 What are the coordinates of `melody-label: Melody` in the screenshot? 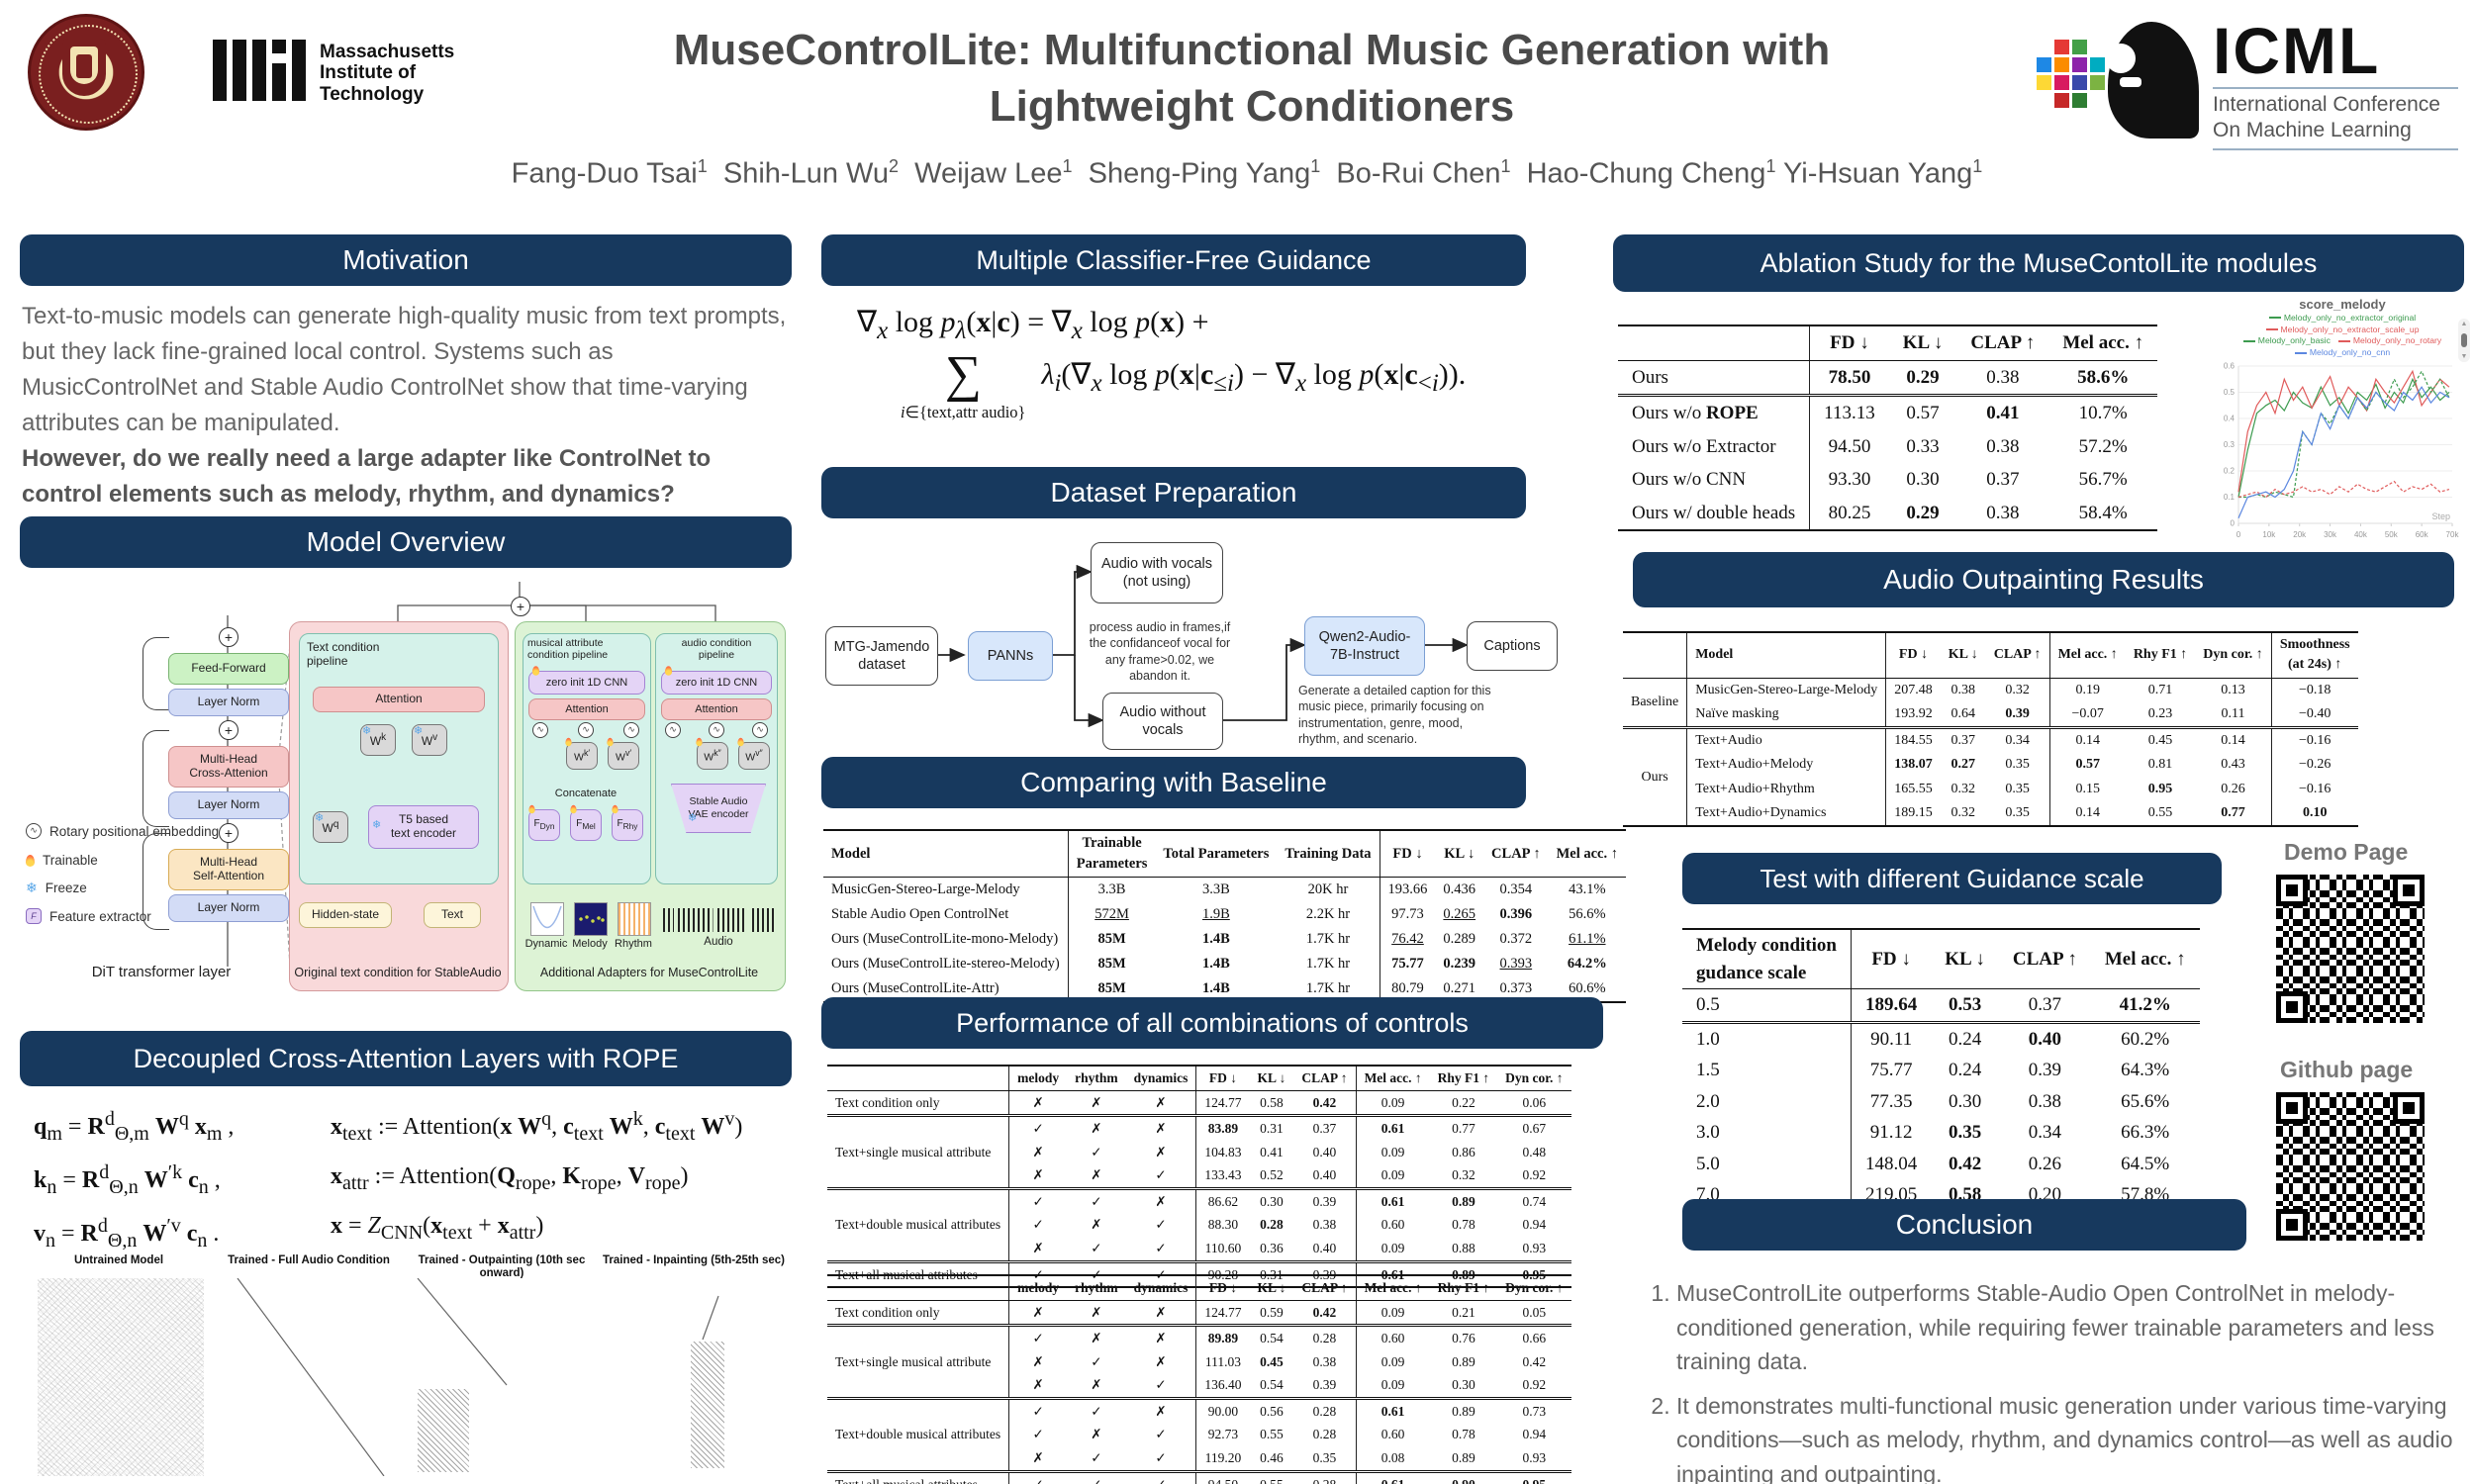 It's located at (590, 944).